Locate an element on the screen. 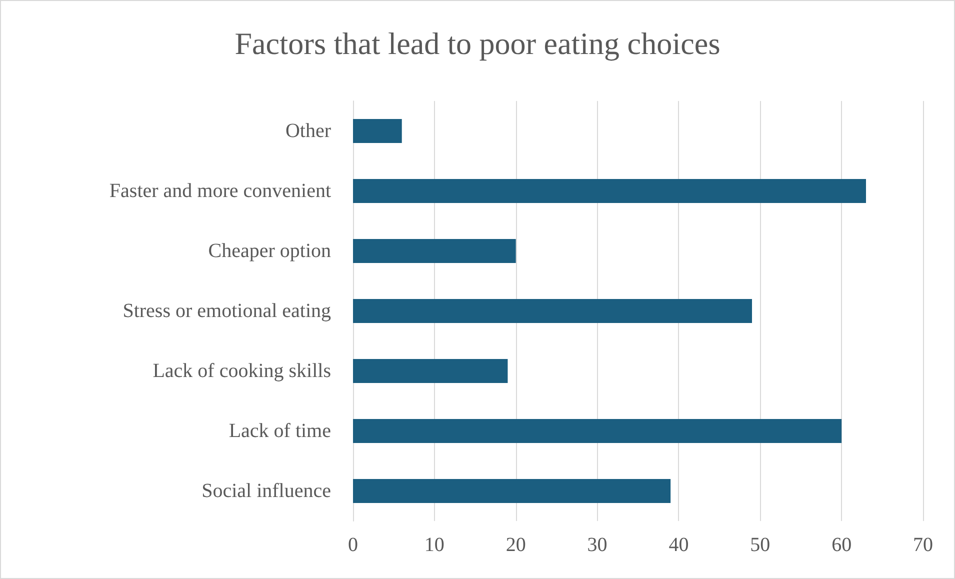 The width and height of the screenshot is (955, 579). x-tick-label: 40 is located at coordinates (678, 545).